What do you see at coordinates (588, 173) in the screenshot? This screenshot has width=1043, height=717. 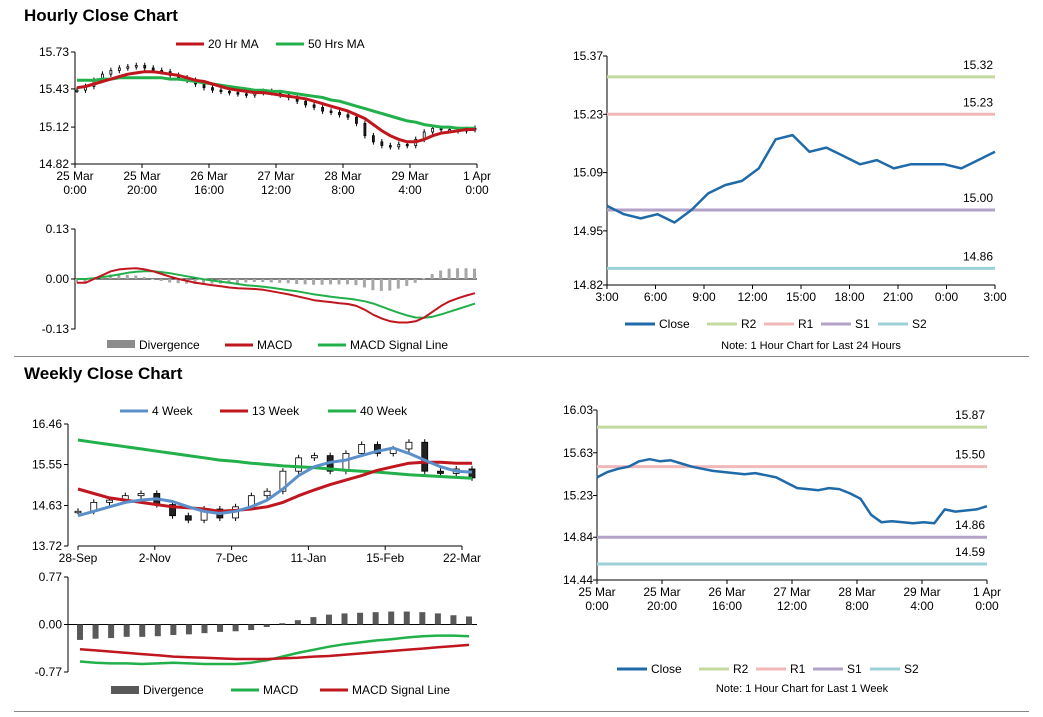 I see `hourly-24h-y-tick-label: 15.09` at bounding box center [588, 173].